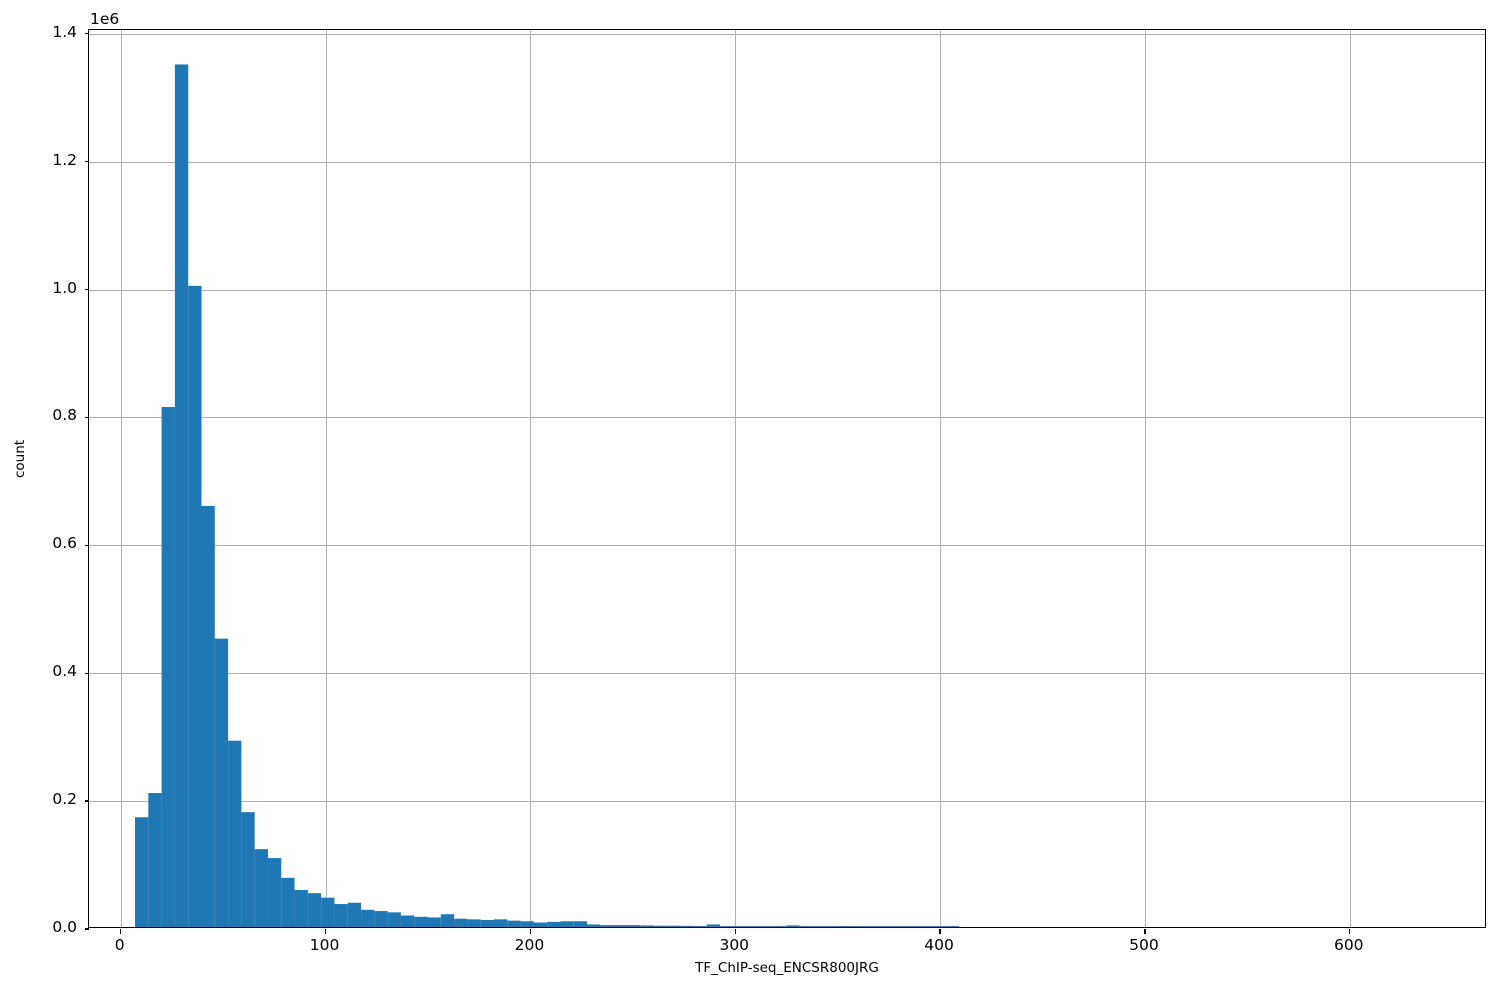 The image size is (1500, 1000). Describe the element at coordinates (64, 31) in the screenshot. I see `y-ticklabel-7: 1.4` at that location.